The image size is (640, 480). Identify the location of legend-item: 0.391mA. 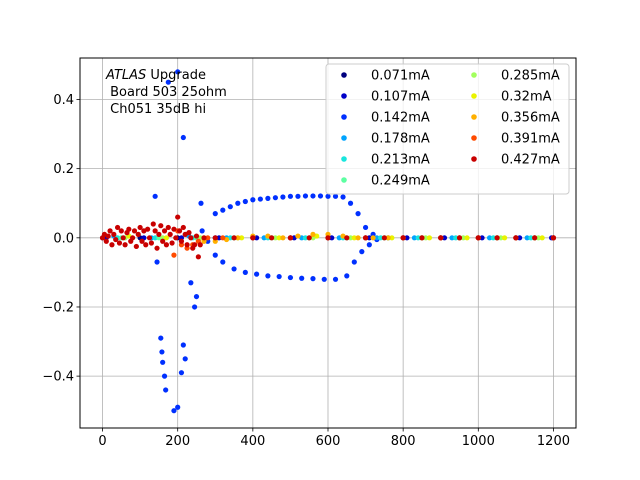
(515, 139).